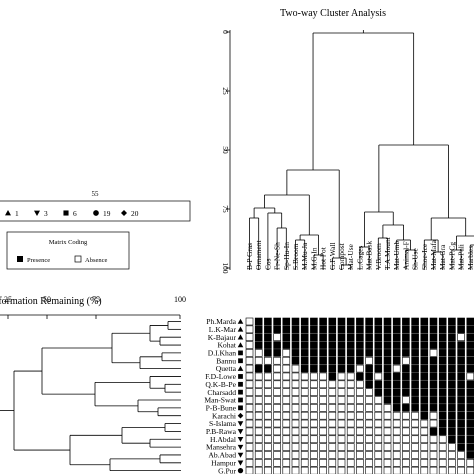 This screenshot has width=474, height=474. What do you see at coordinates (225, 91) in the screenshot?
I see `top-axis-tick-label: 25` at bounding box center [225, 91].